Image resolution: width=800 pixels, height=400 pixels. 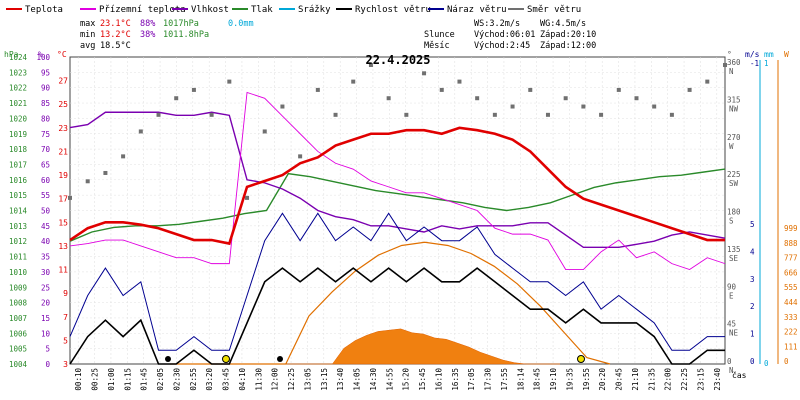 I want to click on temp-tick-label: 17, so click(x=63, y=199).